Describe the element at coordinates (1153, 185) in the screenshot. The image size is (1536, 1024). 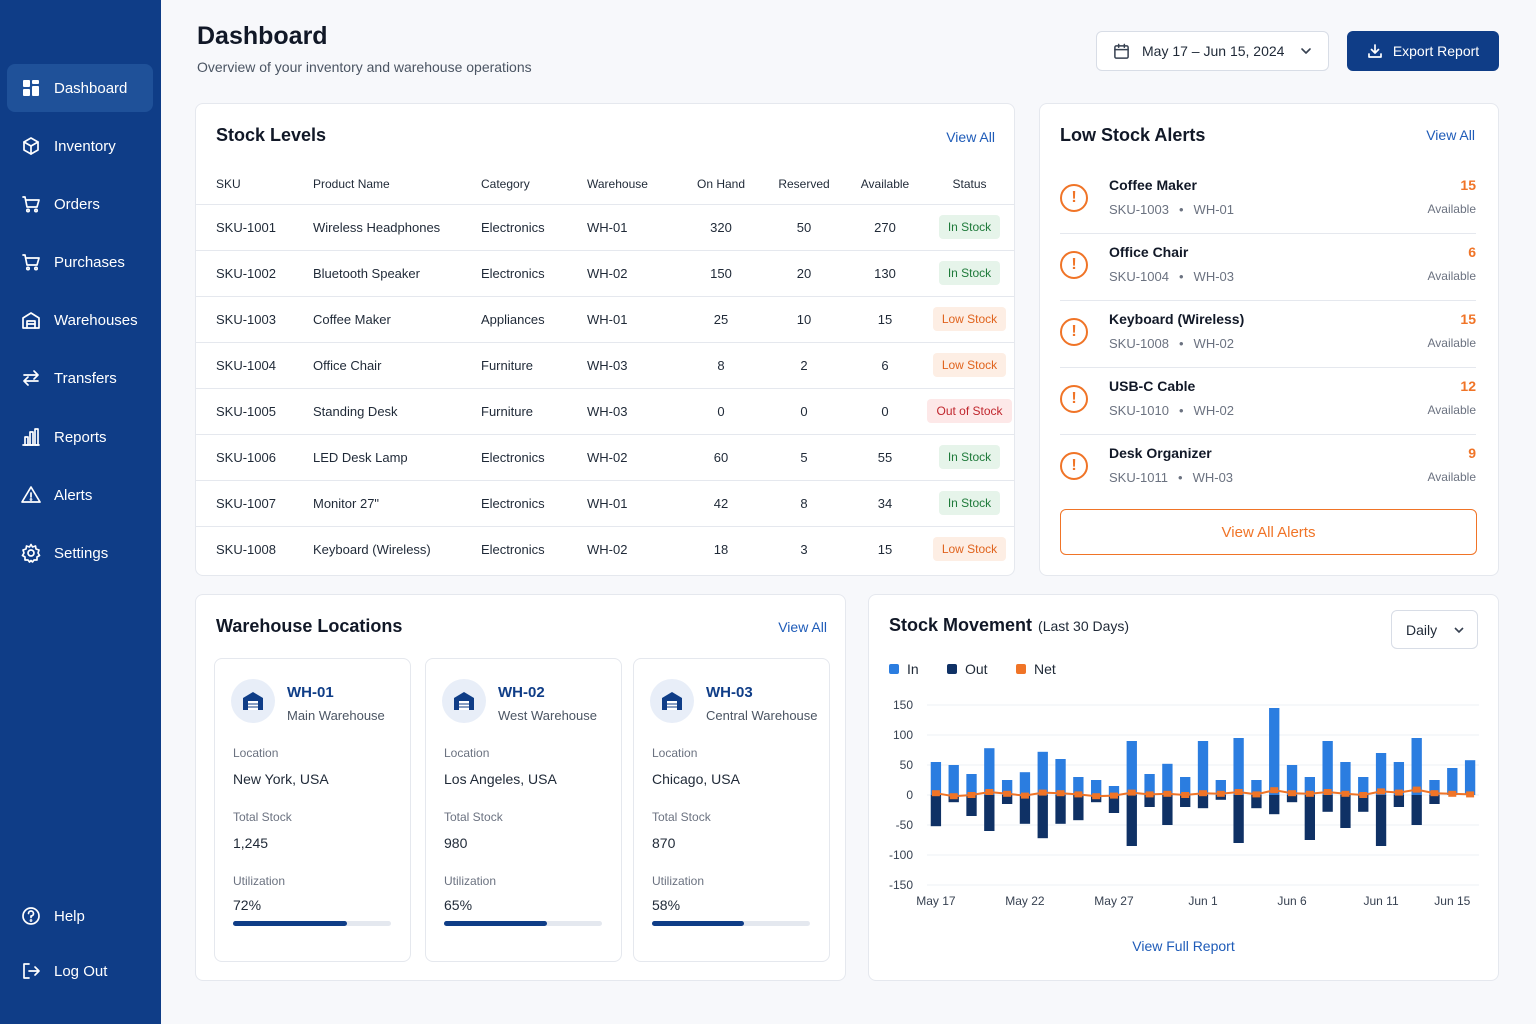
I see `alert-product-name: Coffee Maker` at that location.